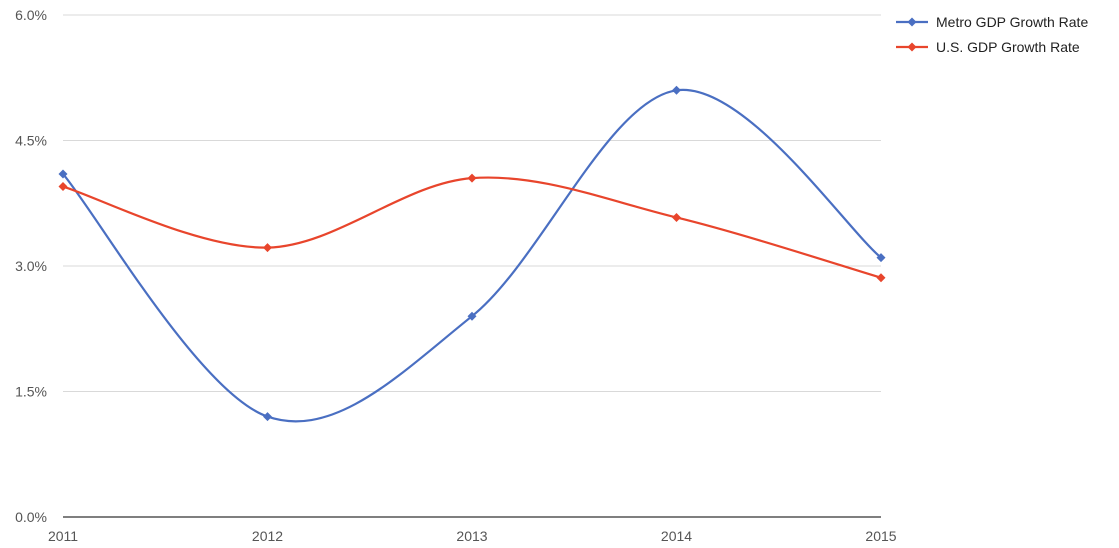 The height and width of the screenshot is (548, 1119). What do you see at coordinates (31, 517) in the screenshot?
I see `y-tick-label: 0.0%` at bounding box center [31, 517].